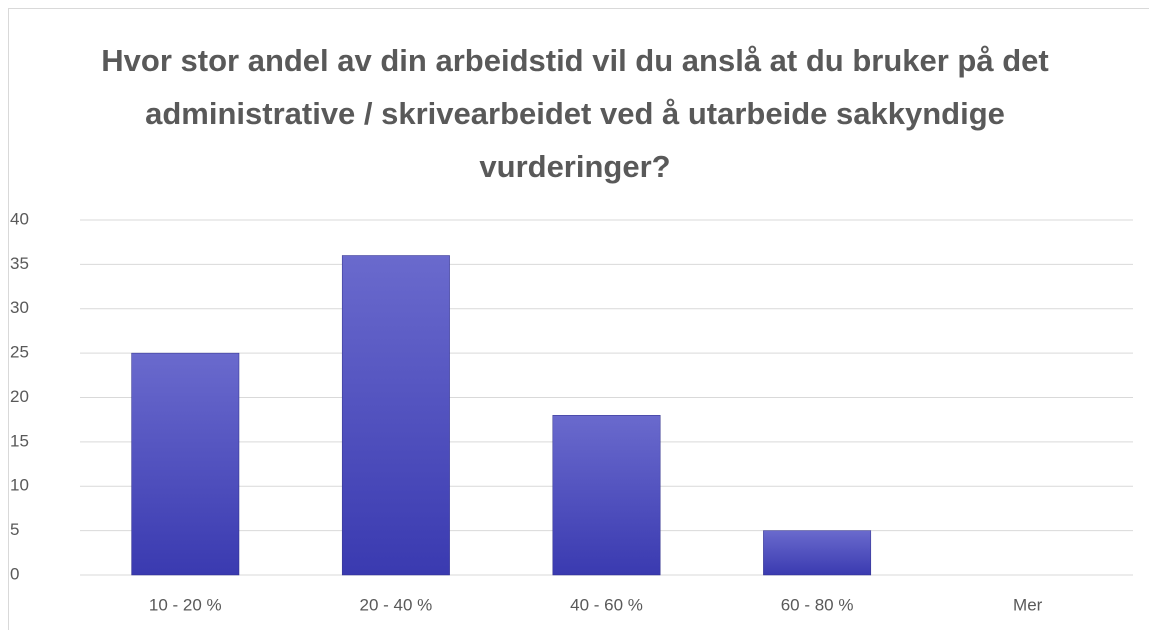 The width and height of the screenshot is (1149, 630). What do you see at coordinates (14, 573) in the screenshot?
I see `y-tick-label: 0` at bounding box center [14, 573].